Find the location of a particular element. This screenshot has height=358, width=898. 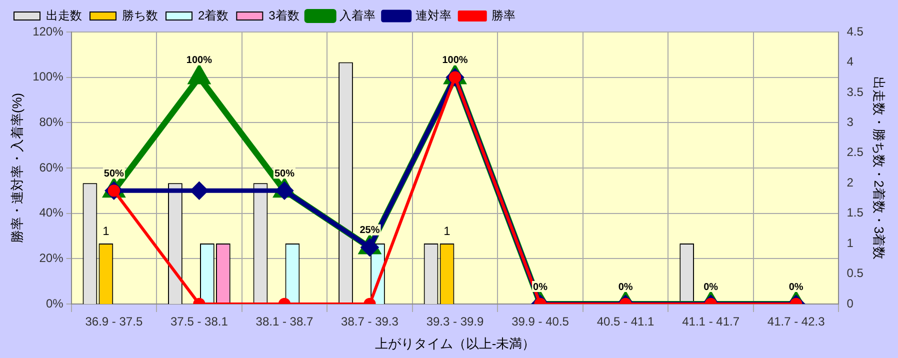

y2-tick-label: 3 is located at coordinates (850, 121).